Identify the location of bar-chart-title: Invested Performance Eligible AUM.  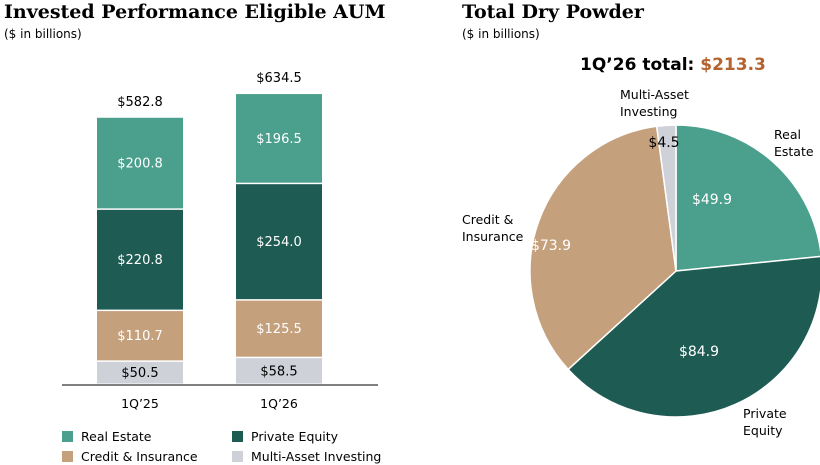
(195, 12).